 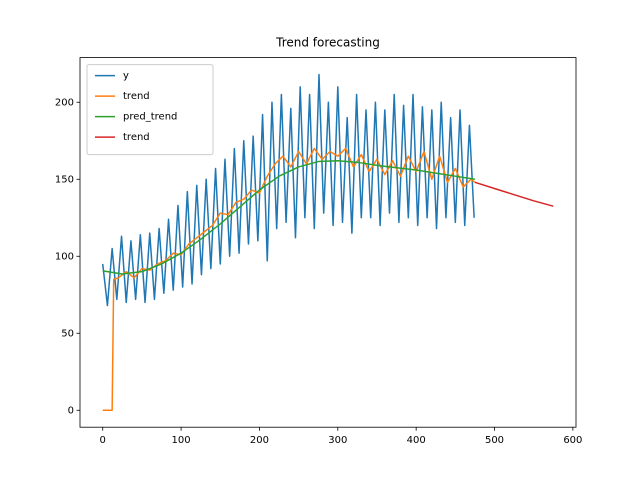 What do you see at coordinates (259, 440) in the screenshot?
I see `x-tick-label: 200` at bounding box center [259, 440].